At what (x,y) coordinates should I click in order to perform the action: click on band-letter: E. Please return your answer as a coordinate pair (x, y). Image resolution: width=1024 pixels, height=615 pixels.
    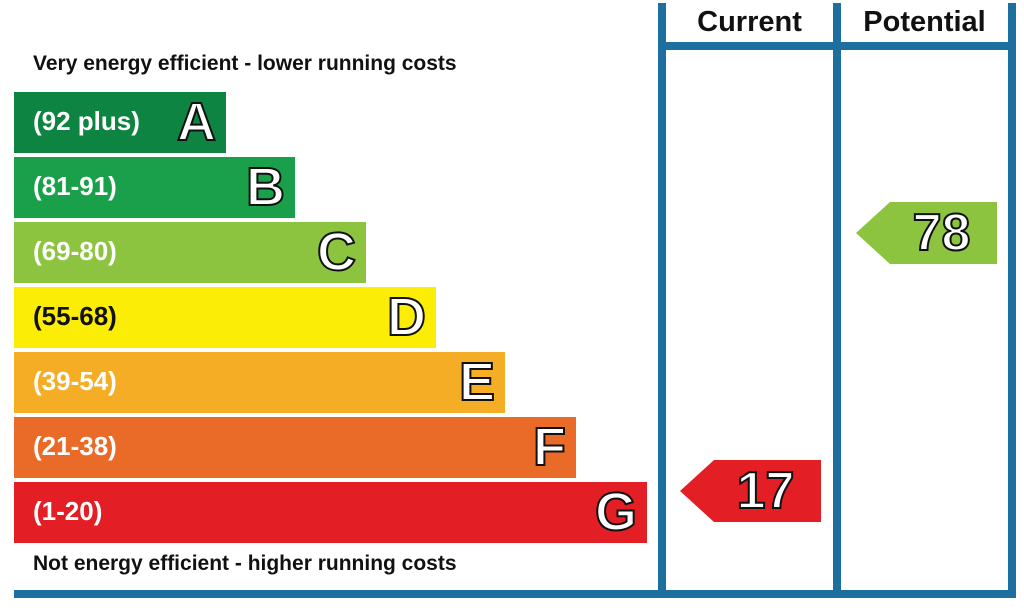
    Looking at the image, I should click on (477, 382).